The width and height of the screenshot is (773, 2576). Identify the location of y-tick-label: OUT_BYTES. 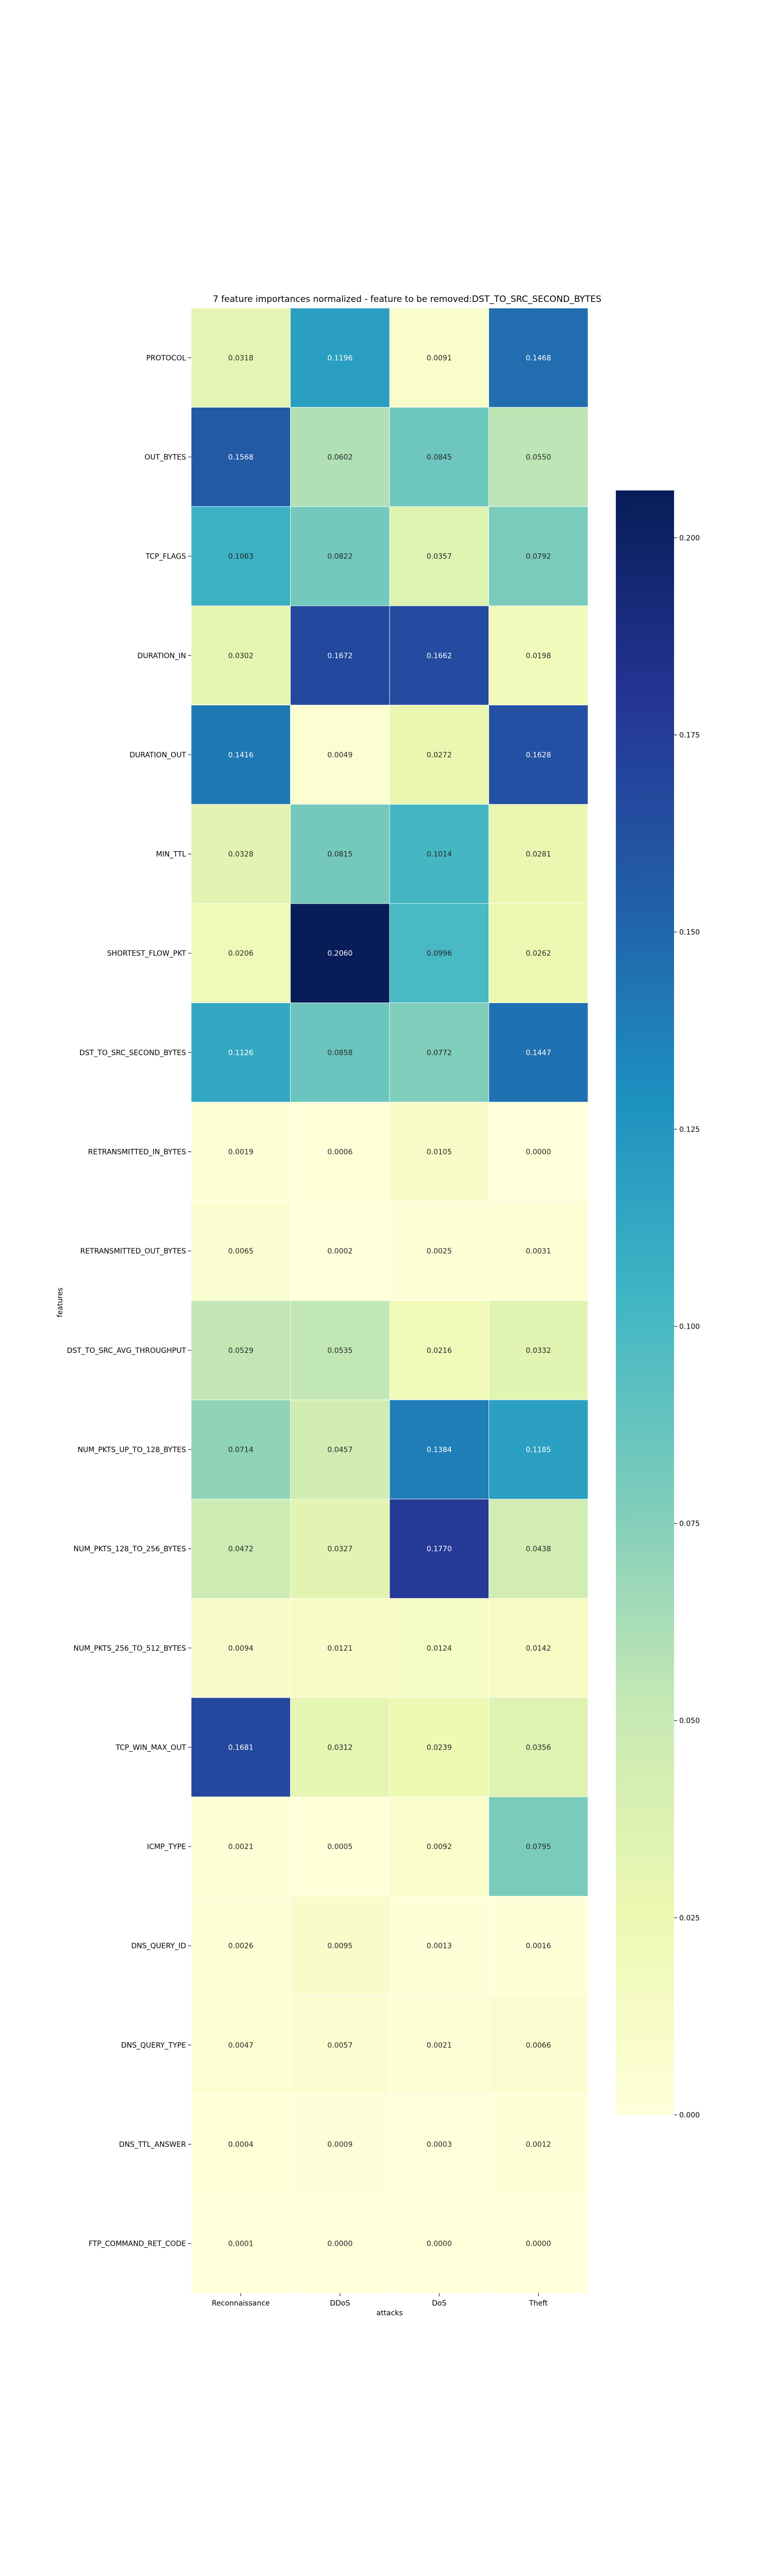
(166, 457).